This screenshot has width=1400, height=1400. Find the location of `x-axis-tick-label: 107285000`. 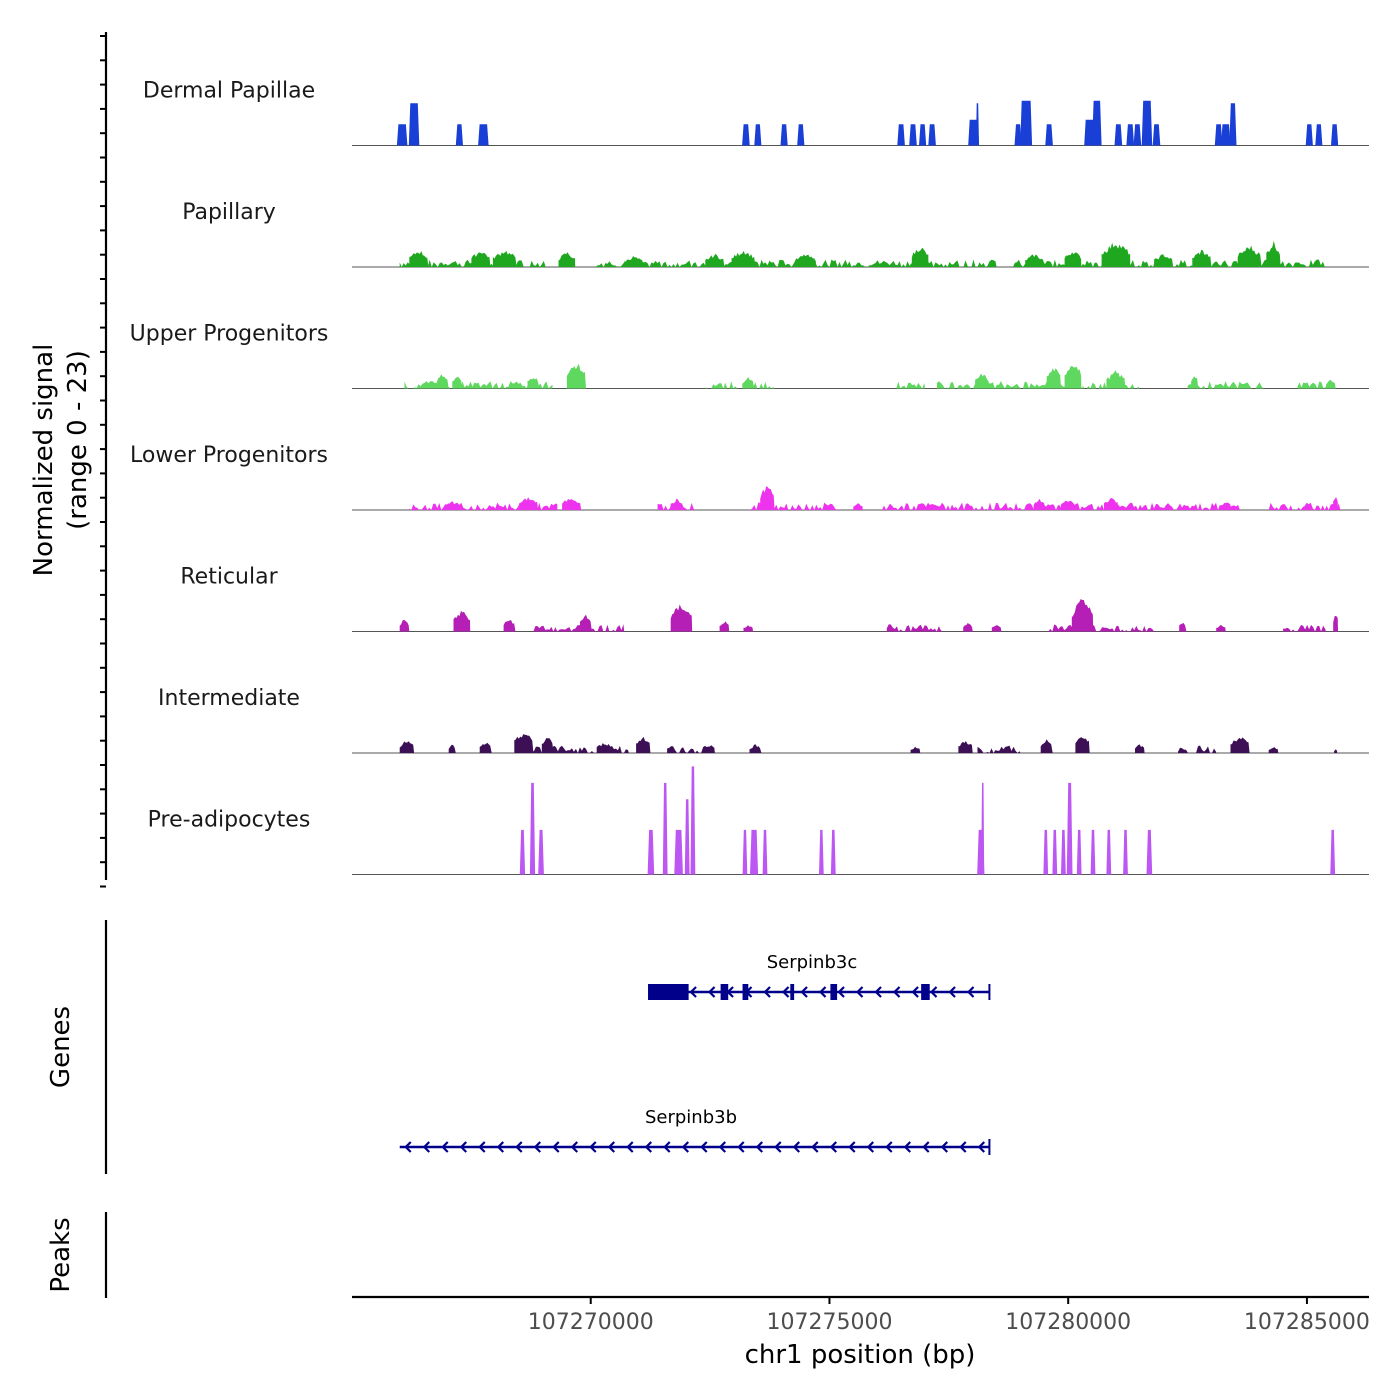

x-axis-tick-label: 107285000 is located at coordinates (1307, 1322).